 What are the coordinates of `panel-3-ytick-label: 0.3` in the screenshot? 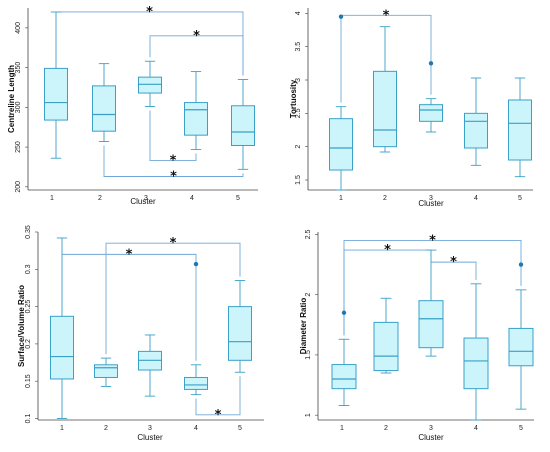 It's located at (28, 269).